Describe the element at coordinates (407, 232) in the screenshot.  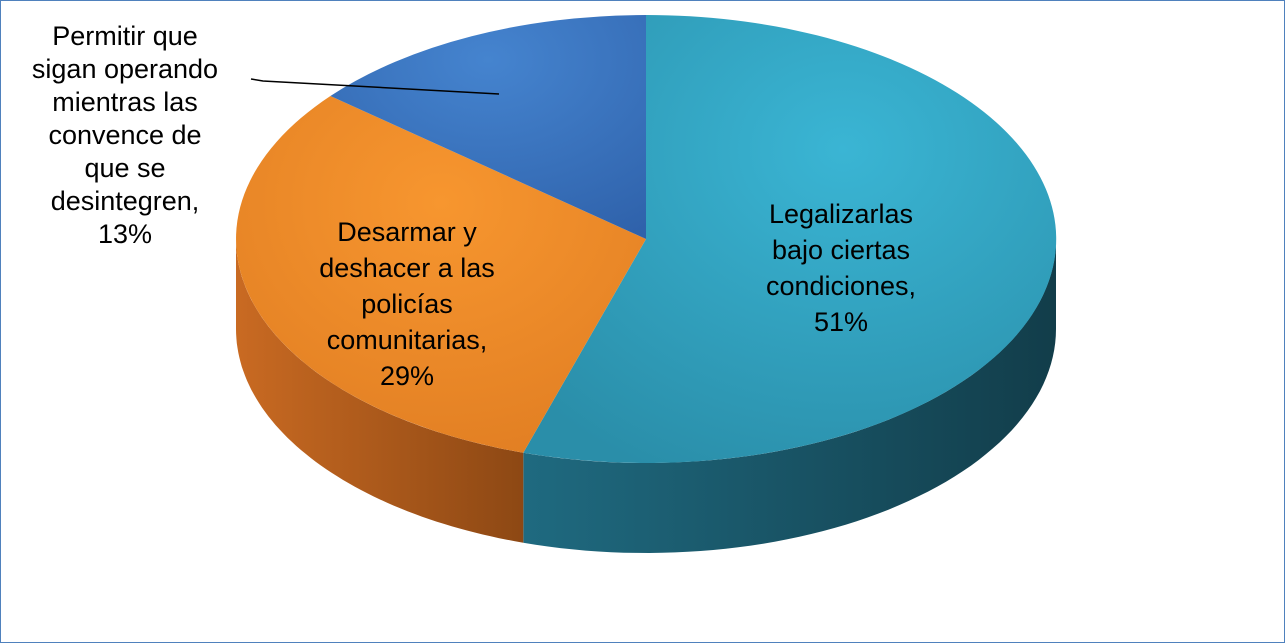
I see `pie-label-1-line-0: Desarmar y` at that location.